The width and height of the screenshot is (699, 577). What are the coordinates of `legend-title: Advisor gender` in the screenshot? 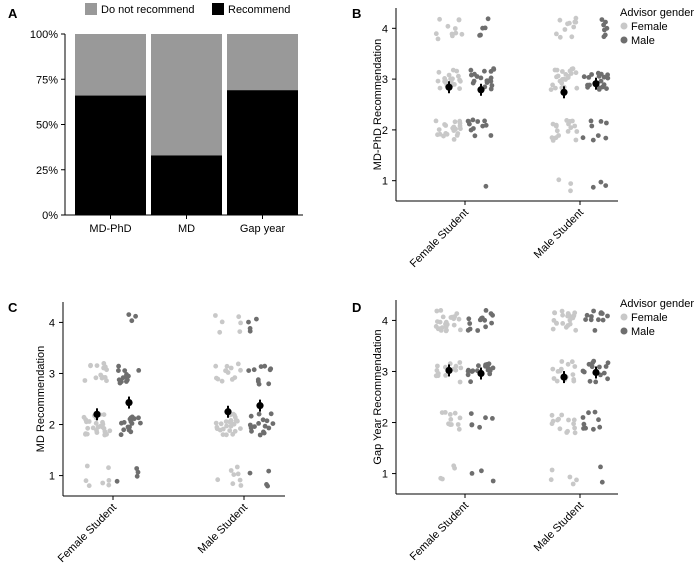 It's located at (657, 13).